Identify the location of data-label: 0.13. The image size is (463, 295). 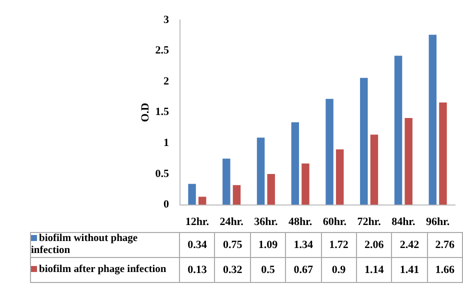
(197, 270).